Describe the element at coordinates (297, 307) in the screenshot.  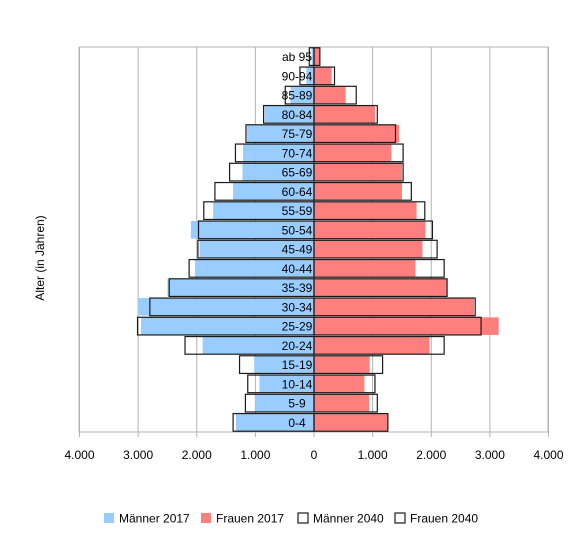
I see `age-label: 30-34` at that location.